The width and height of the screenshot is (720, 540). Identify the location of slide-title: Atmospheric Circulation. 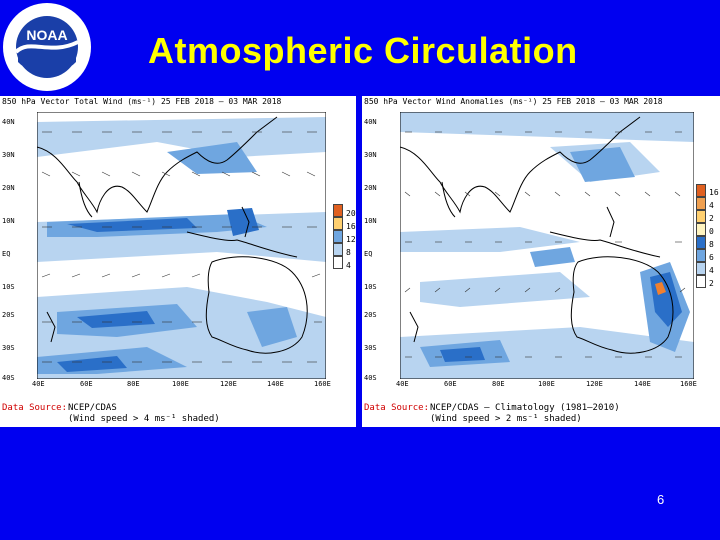
(363, 50).